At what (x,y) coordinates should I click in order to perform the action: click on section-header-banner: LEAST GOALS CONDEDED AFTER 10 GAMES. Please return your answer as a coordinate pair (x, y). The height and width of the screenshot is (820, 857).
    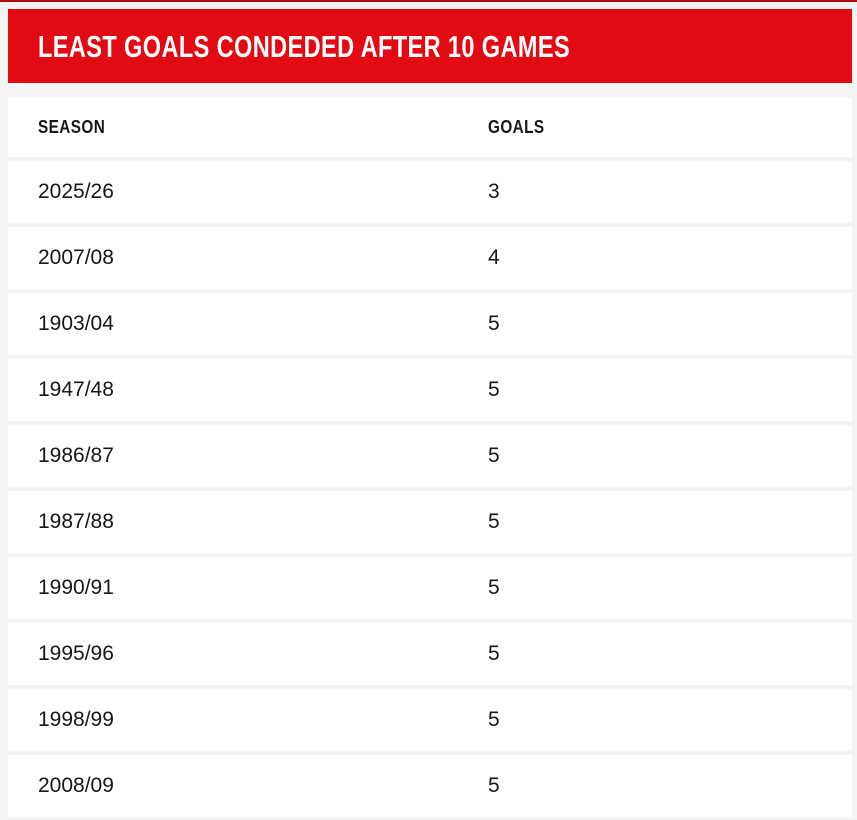
    Looking at the image, I should click on (430, 46).